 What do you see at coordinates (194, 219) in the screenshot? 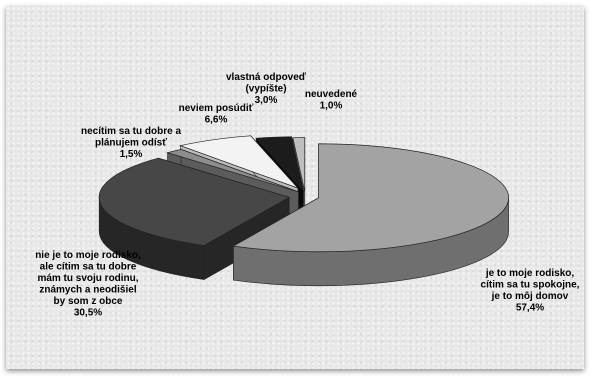
I see `pie-slice` at bounding box center [194, 219].